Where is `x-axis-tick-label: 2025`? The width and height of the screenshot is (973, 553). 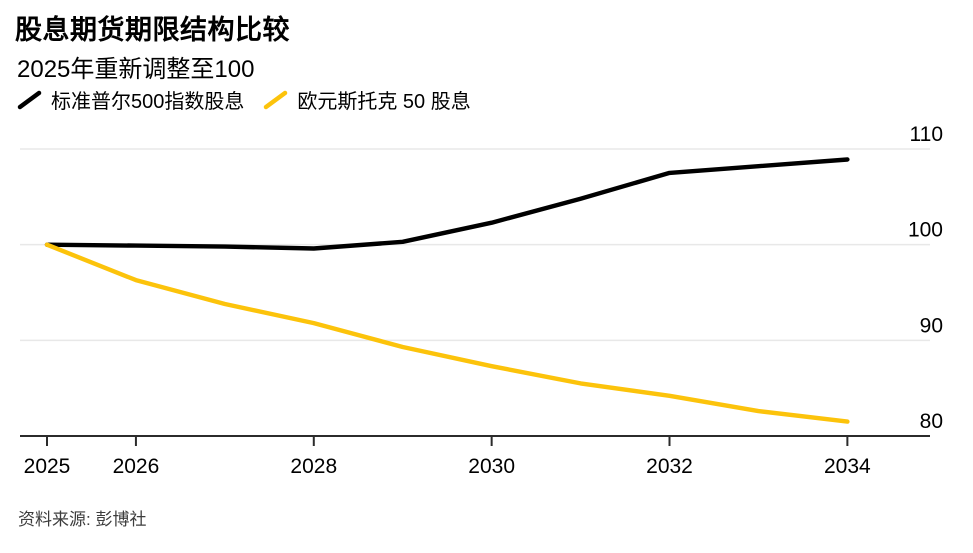
x-axis-tick-label: 2025 is located at coordinates (47, 466).